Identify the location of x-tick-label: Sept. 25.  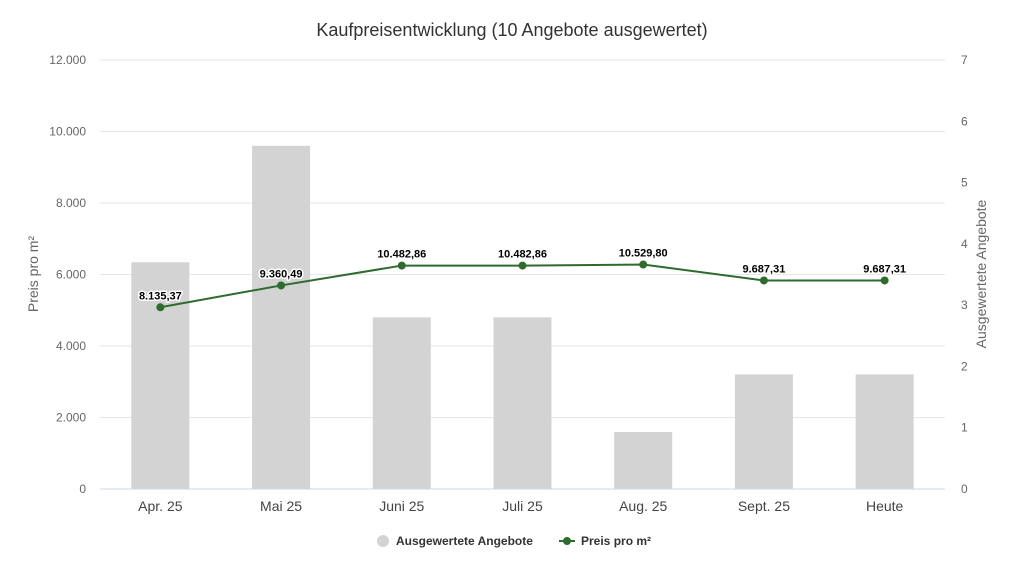
(764, 506).